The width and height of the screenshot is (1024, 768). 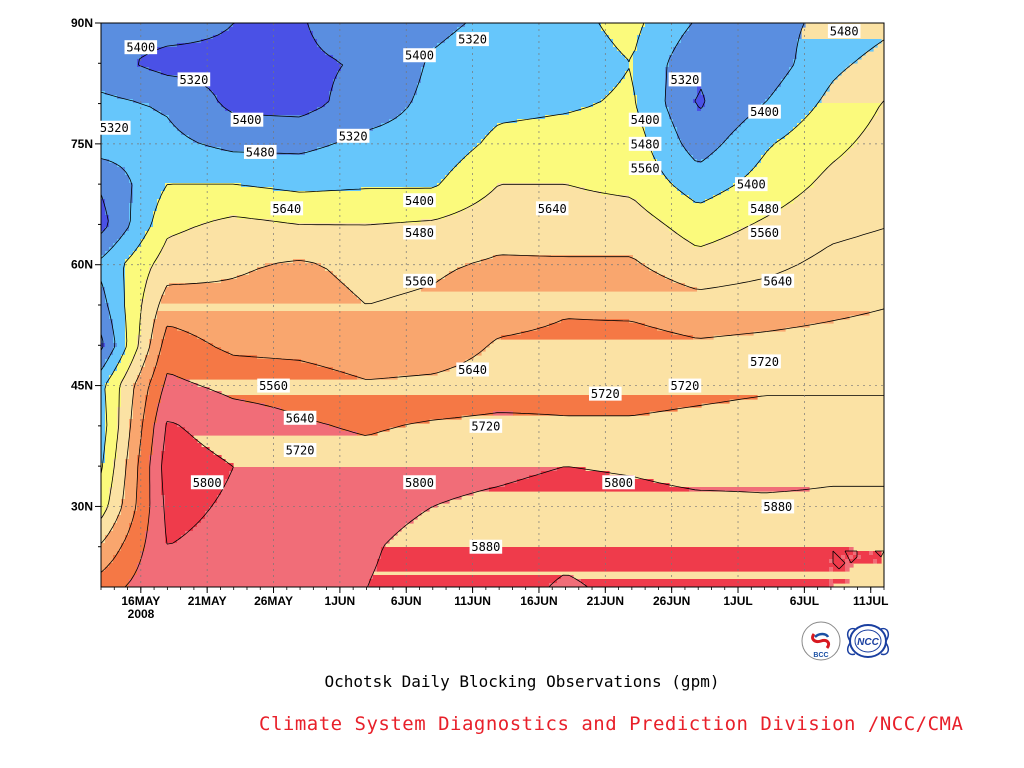 What do you see at coordinates (605, 394) in the screenshot?
I see `contour-label-text: 5720` at bounding box center [605, 394].